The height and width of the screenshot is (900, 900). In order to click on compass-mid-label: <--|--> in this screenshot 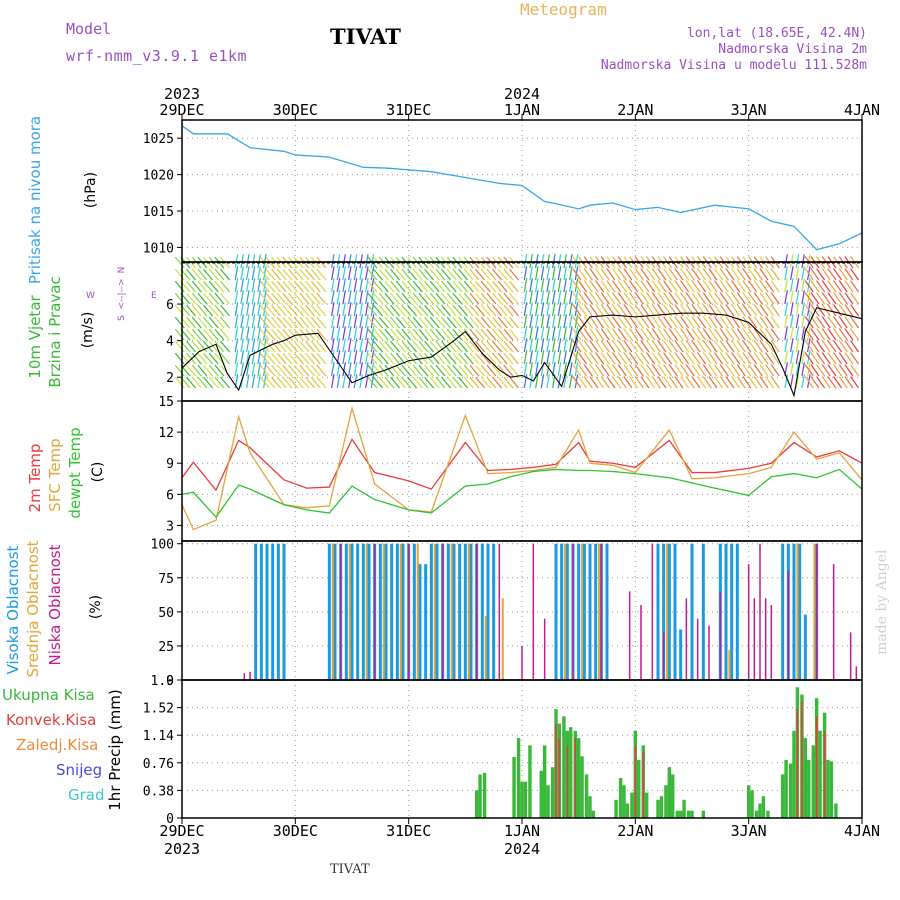, I will do `click(122, 293)`.